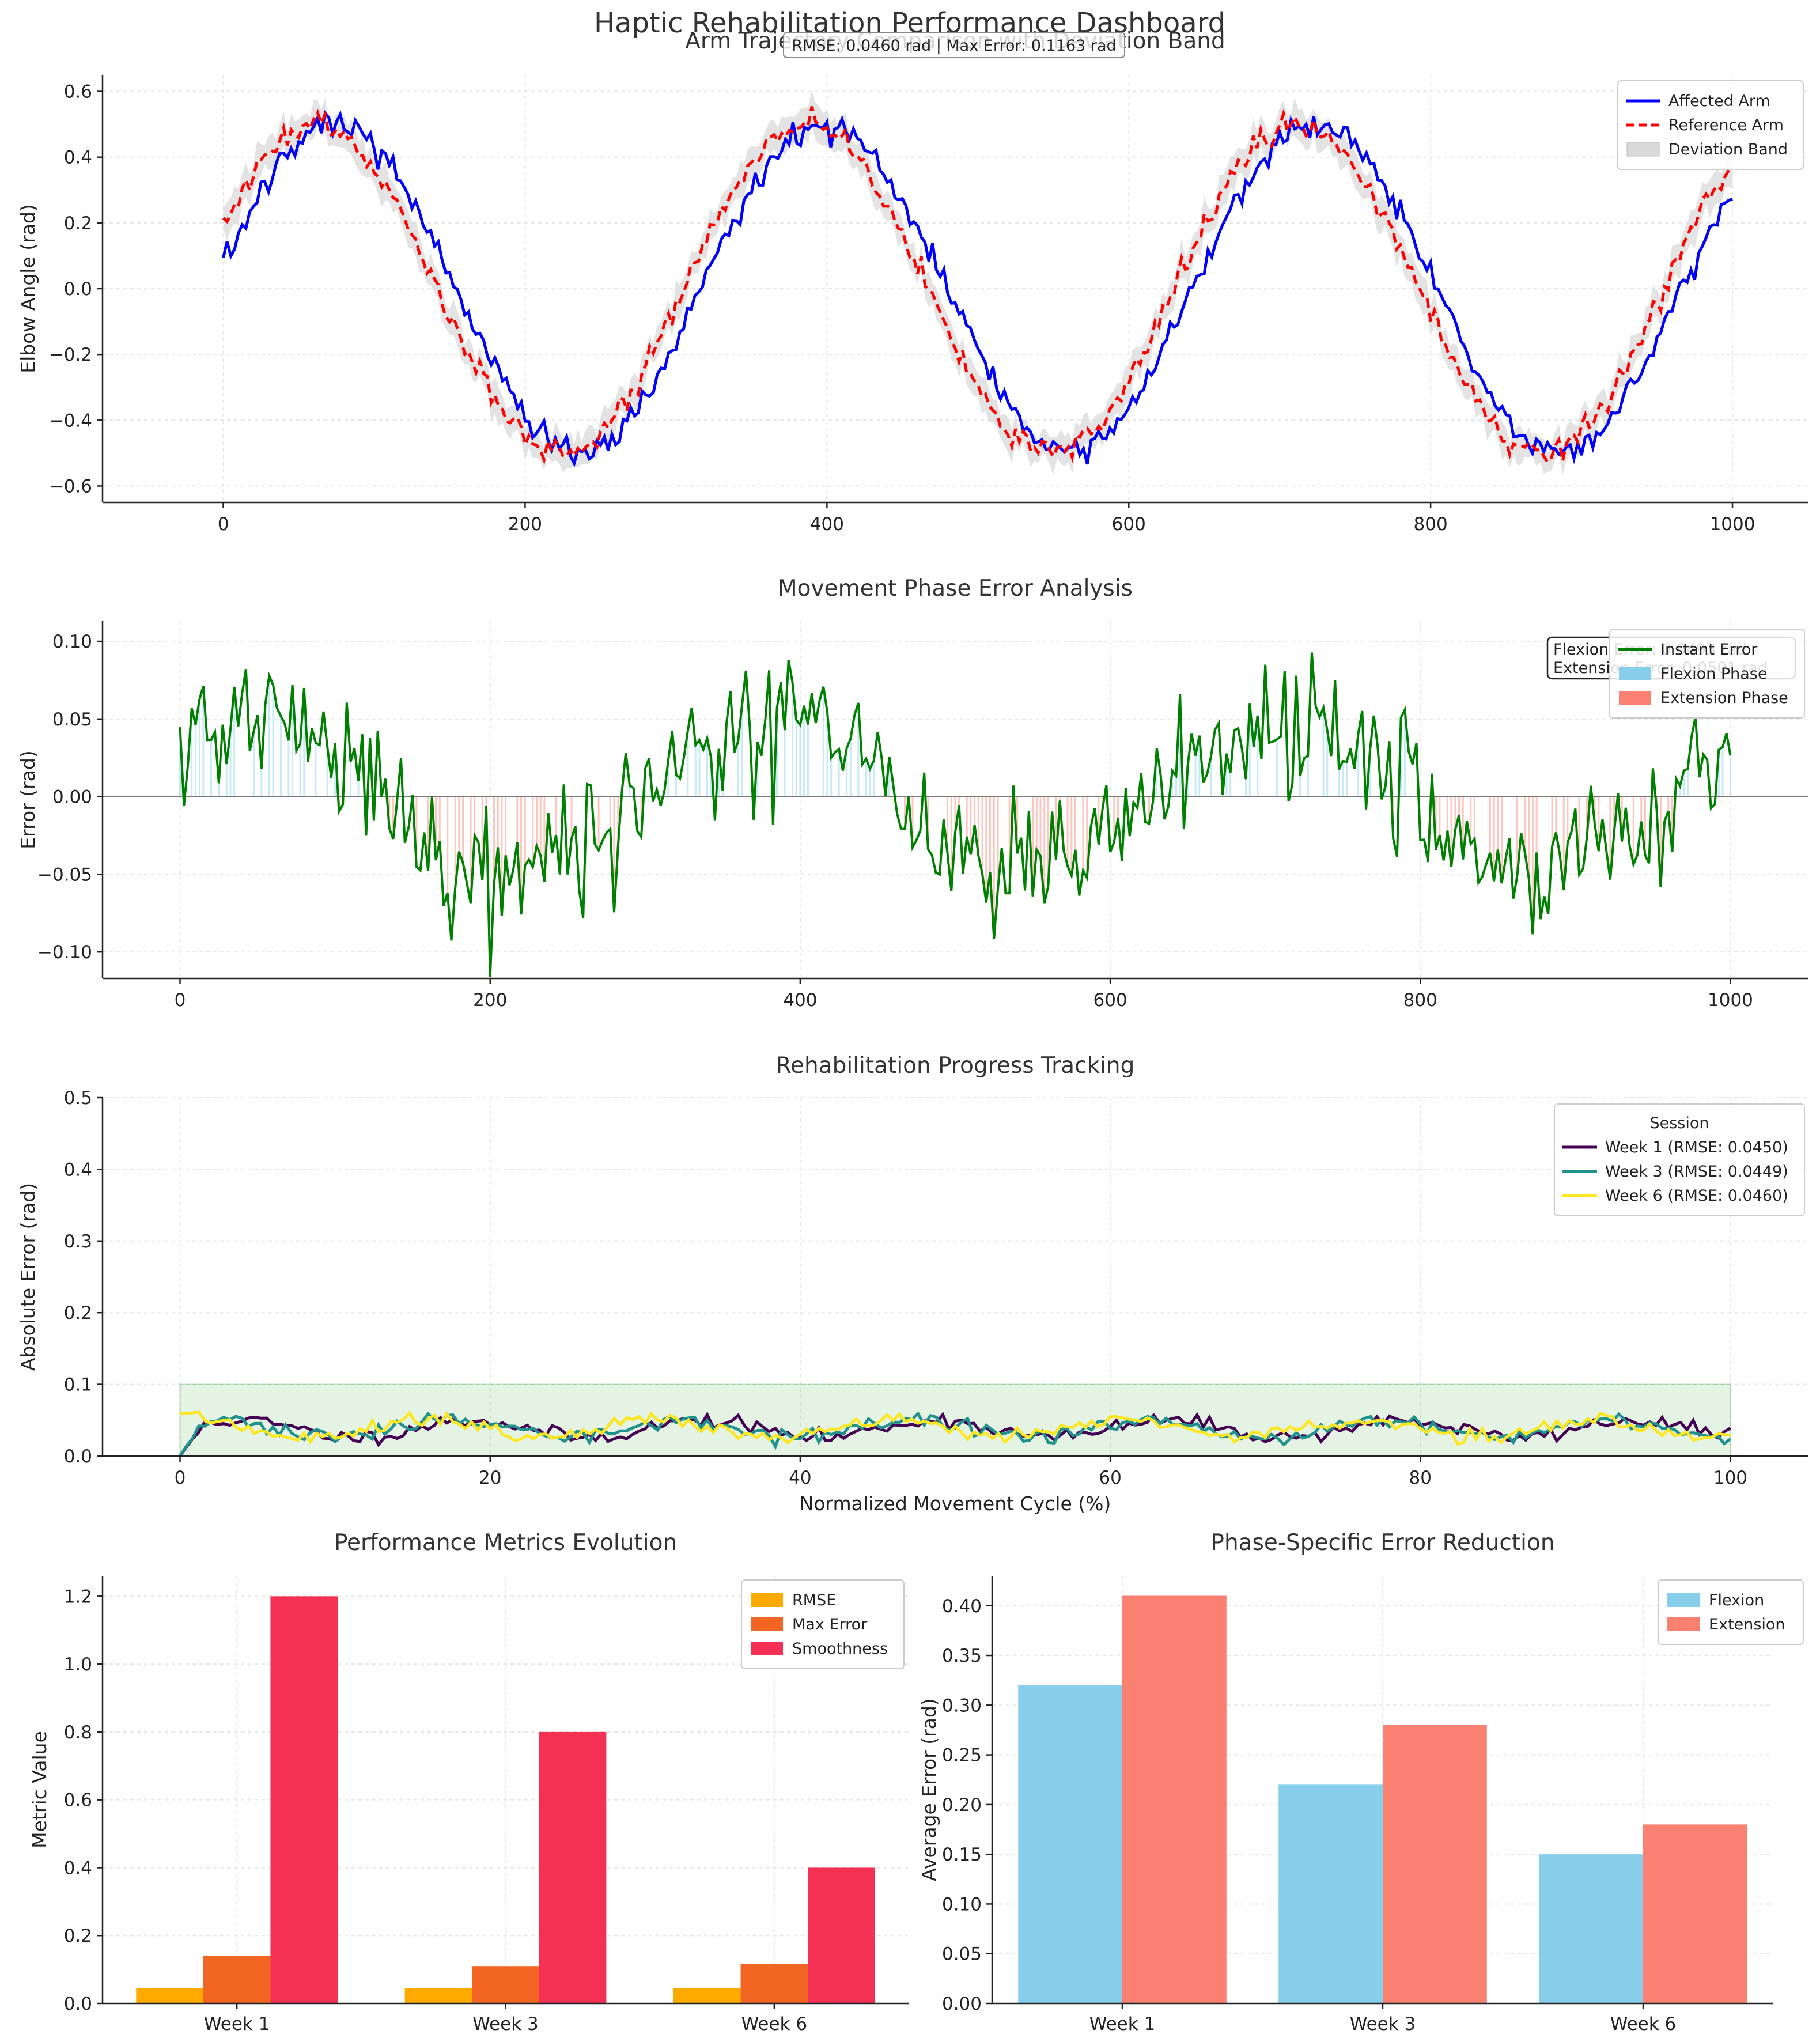 The image size is (1820, 2038). I want to click on instant-error-line, so click(956, 815).